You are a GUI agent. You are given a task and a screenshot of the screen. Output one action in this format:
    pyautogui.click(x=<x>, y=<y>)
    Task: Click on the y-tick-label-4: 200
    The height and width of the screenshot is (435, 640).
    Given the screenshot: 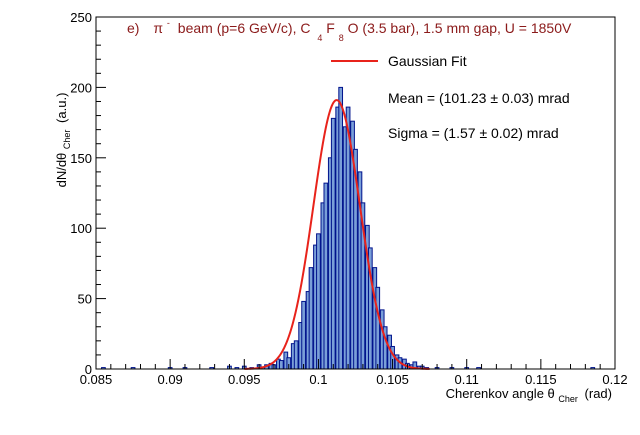 What is the action you would take?
    pyautogui.click(x=81, y=87)
    